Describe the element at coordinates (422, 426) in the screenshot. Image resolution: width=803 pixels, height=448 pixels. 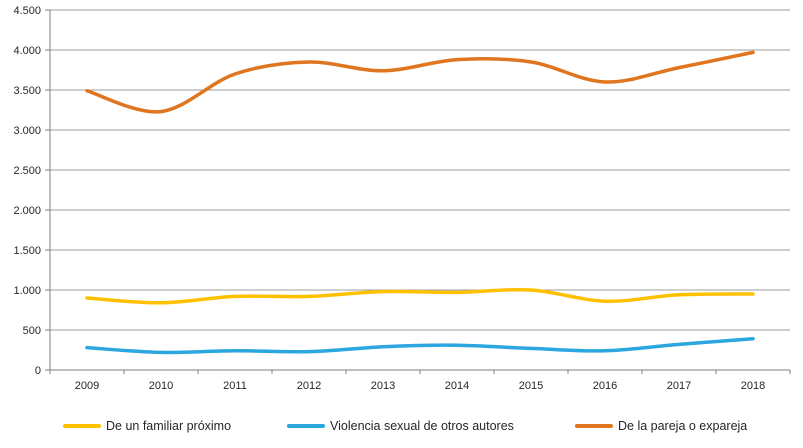
I see `legend-label: Violencia sexual de otros autores` at that location.